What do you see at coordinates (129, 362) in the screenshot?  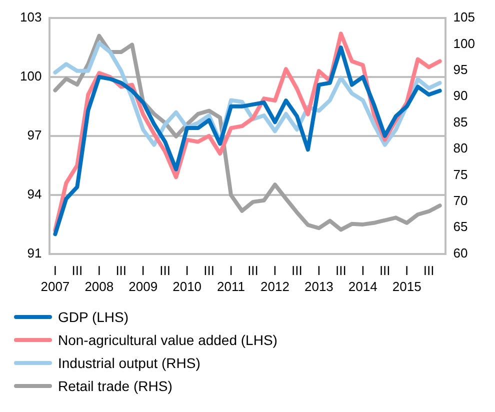 I see `legend-label: Industrial output (RHS)` at bounding box center [129, 362].